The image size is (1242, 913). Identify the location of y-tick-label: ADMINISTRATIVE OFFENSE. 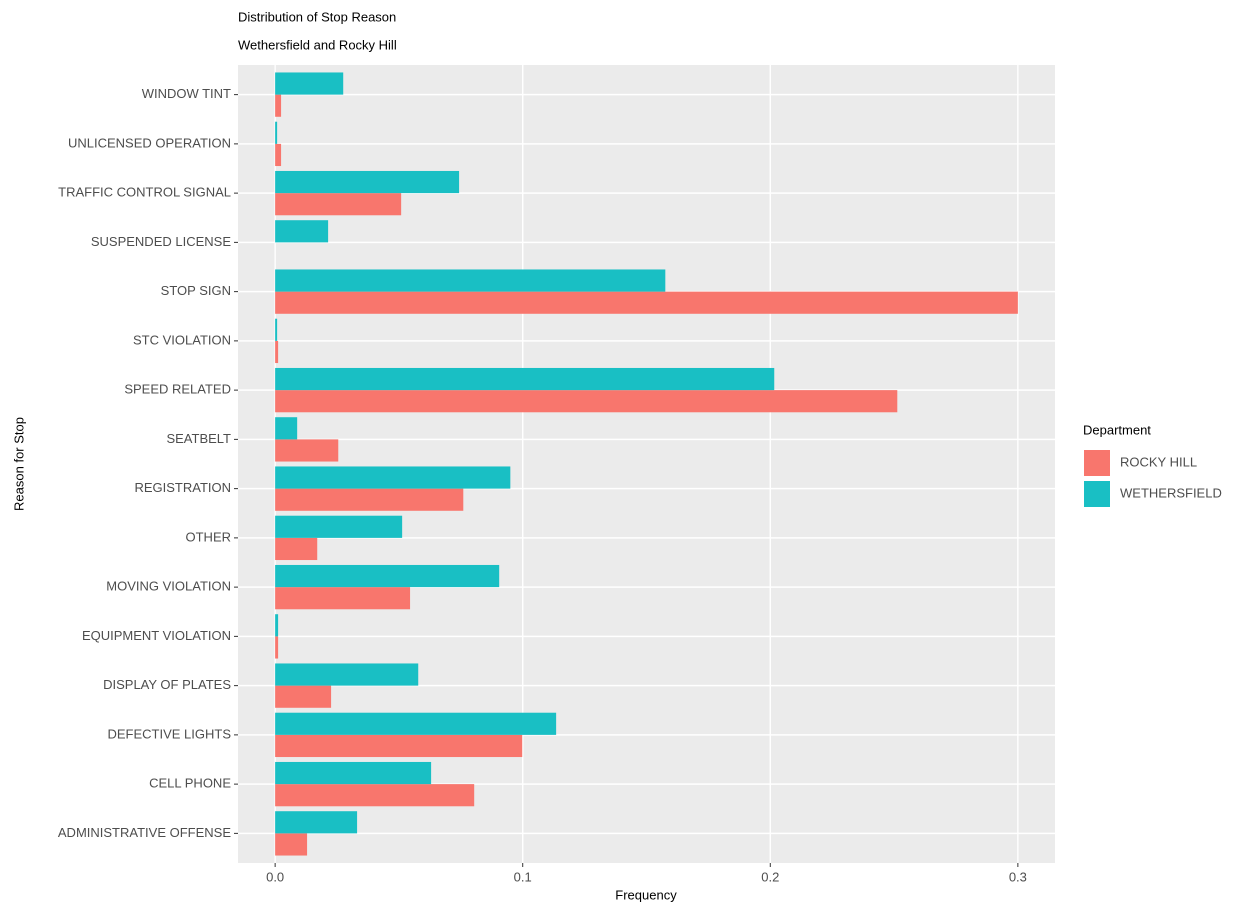
(144, 832).